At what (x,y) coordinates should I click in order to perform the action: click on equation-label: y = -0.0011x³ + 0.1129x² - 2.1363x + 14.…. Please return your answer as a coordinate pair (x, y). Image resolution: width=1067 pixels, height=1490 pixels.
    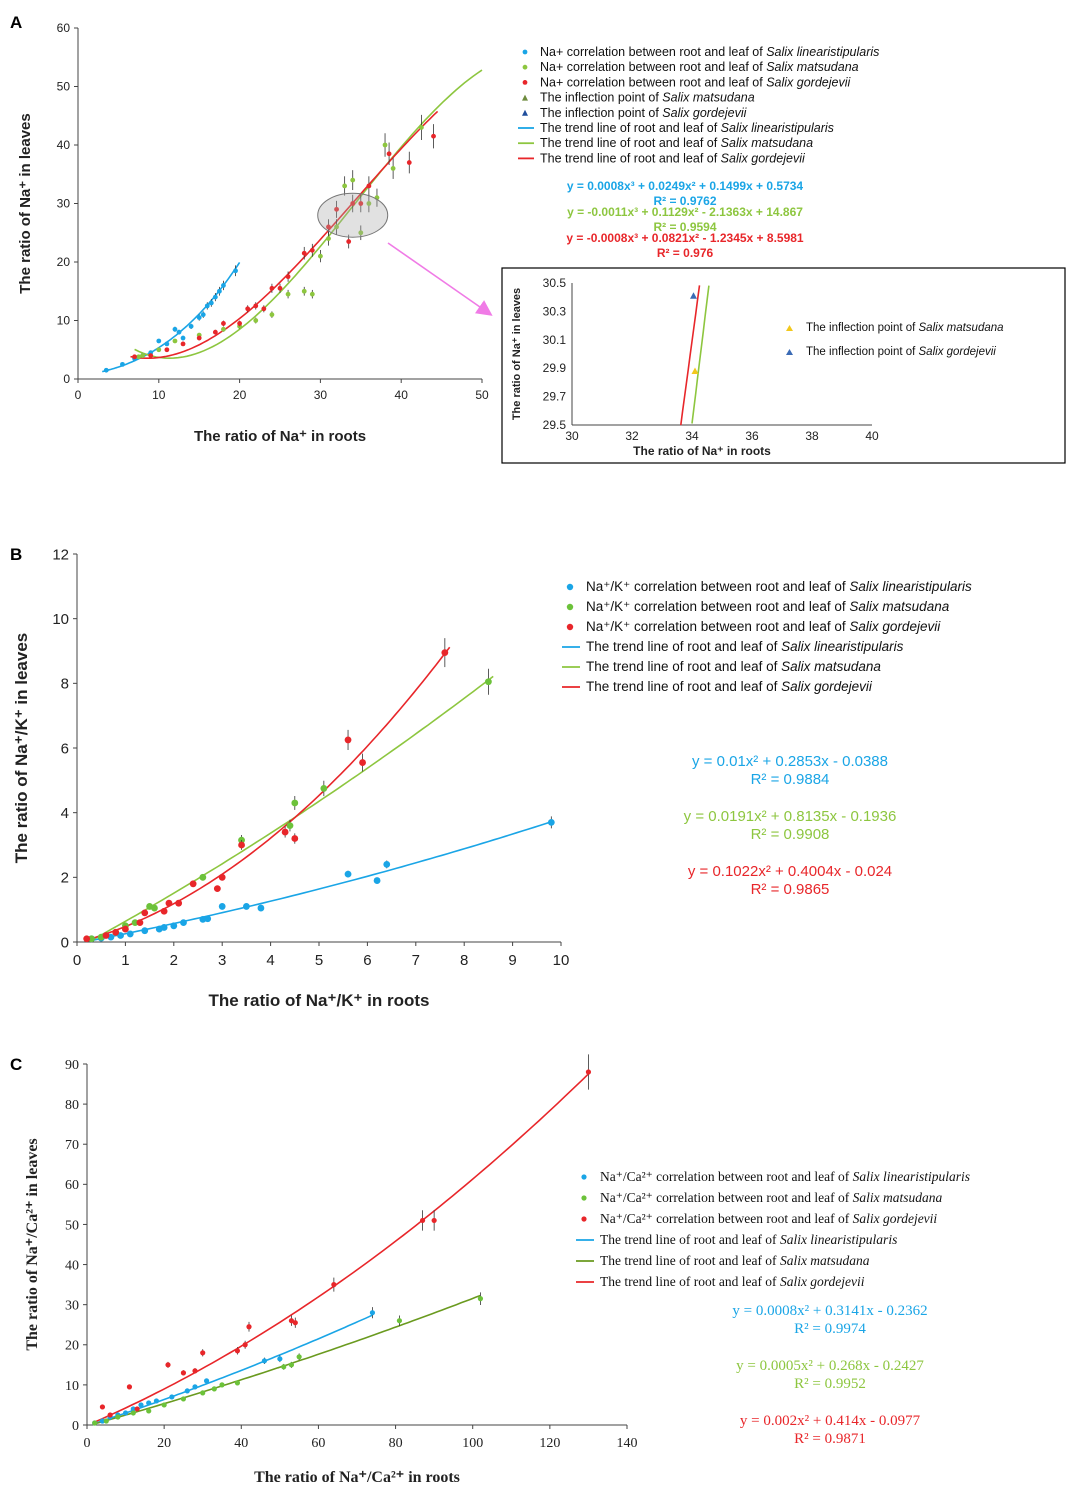
    Looking at the image, I should click on (685, 212).